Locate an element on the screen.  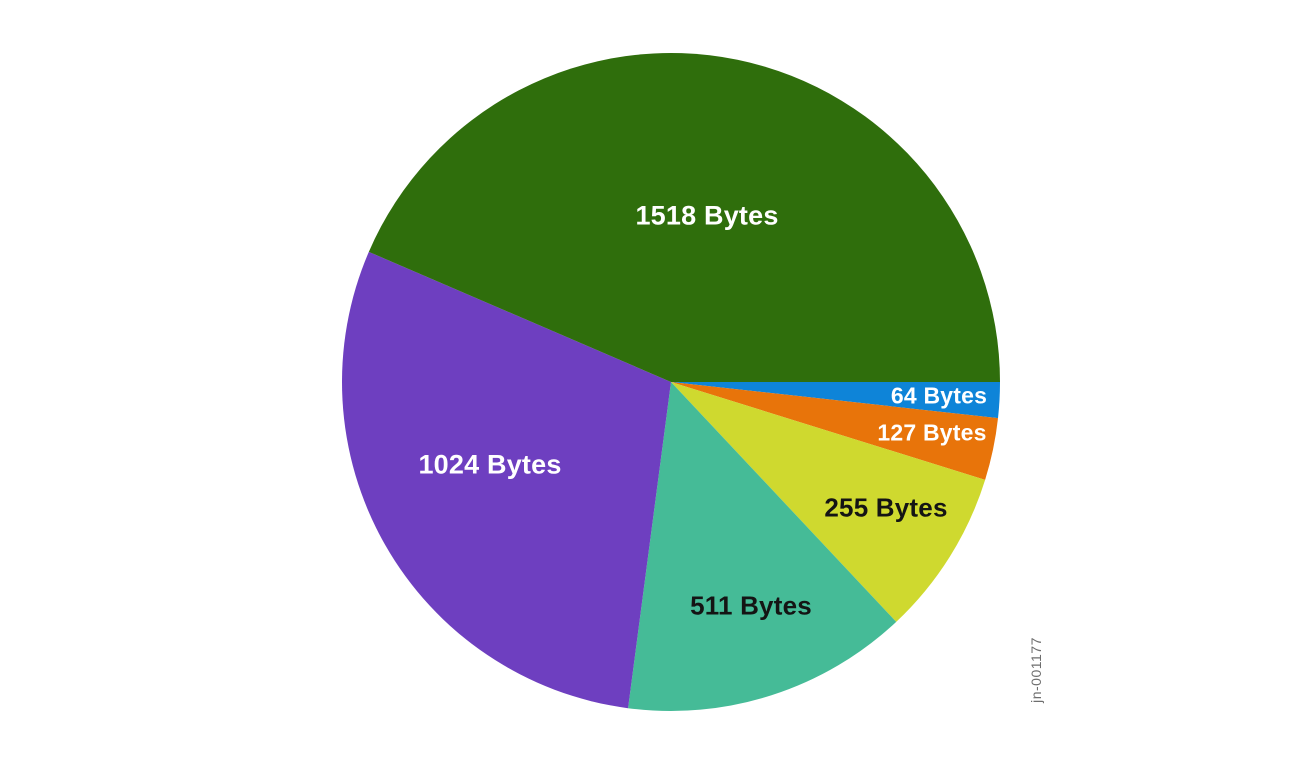
pie-slice-255-bytes is located at coordinates (828, 502).